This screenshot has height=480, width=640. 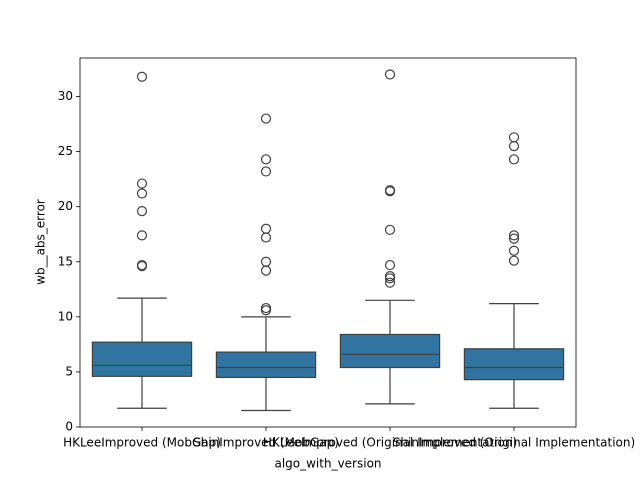 I want to click on y-tick-label: 30, so click(x=65, y=96).